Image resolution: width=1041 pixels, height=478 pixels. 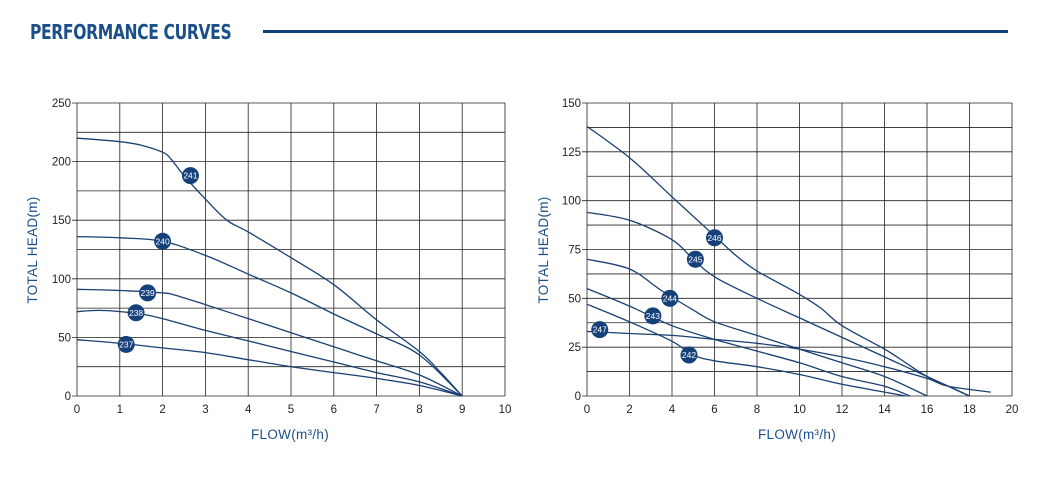 I want to click on x-tick-label: 7, so click(x=376, y=410).